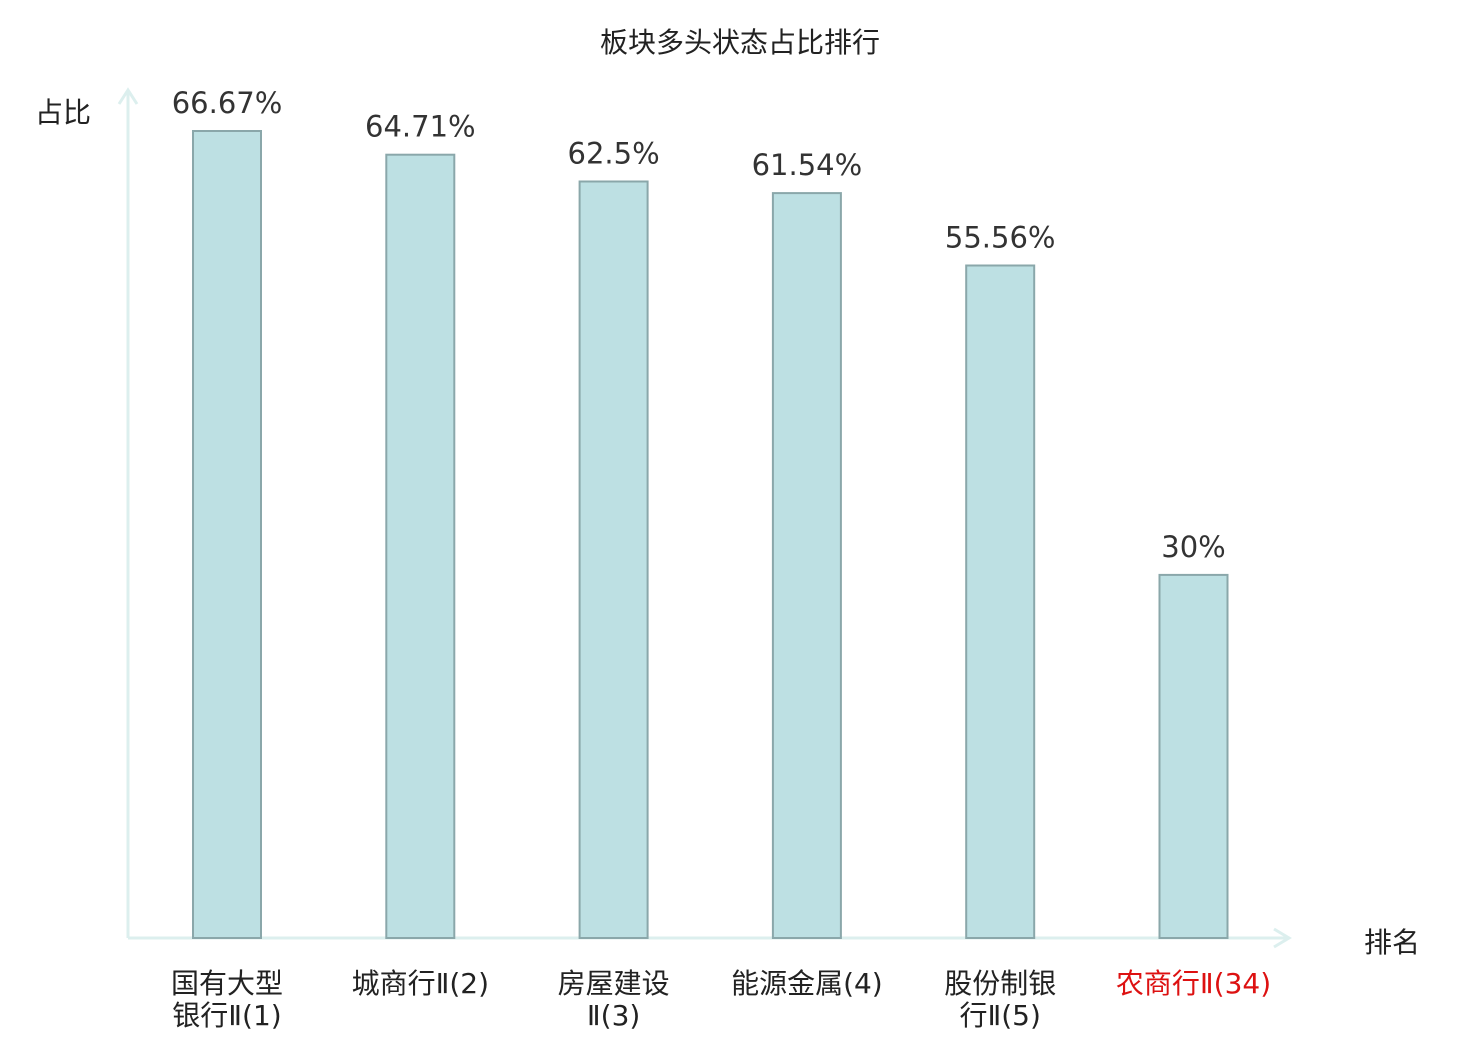  What do you see at coordinates (227, 103) in the screenshot?
I see `value-label-1: 66.67%` at bounding box center [227, 103].